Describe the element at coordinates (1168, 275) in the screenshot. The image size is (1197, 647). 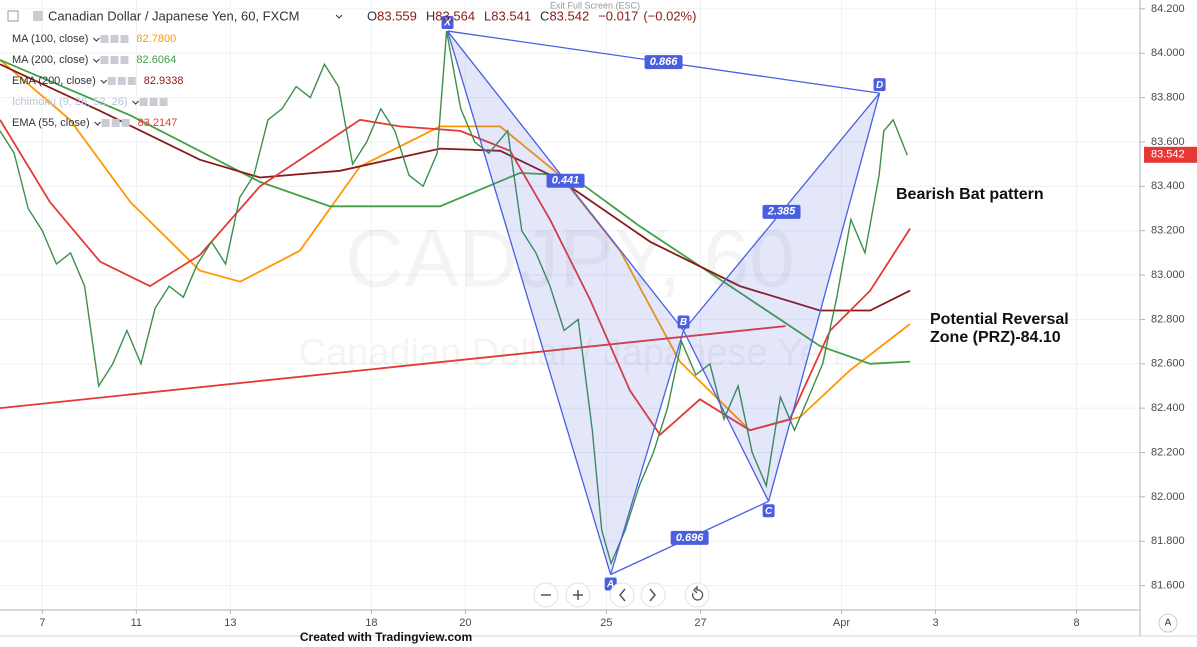
I see `y-tick-label: 83.000` at that location.